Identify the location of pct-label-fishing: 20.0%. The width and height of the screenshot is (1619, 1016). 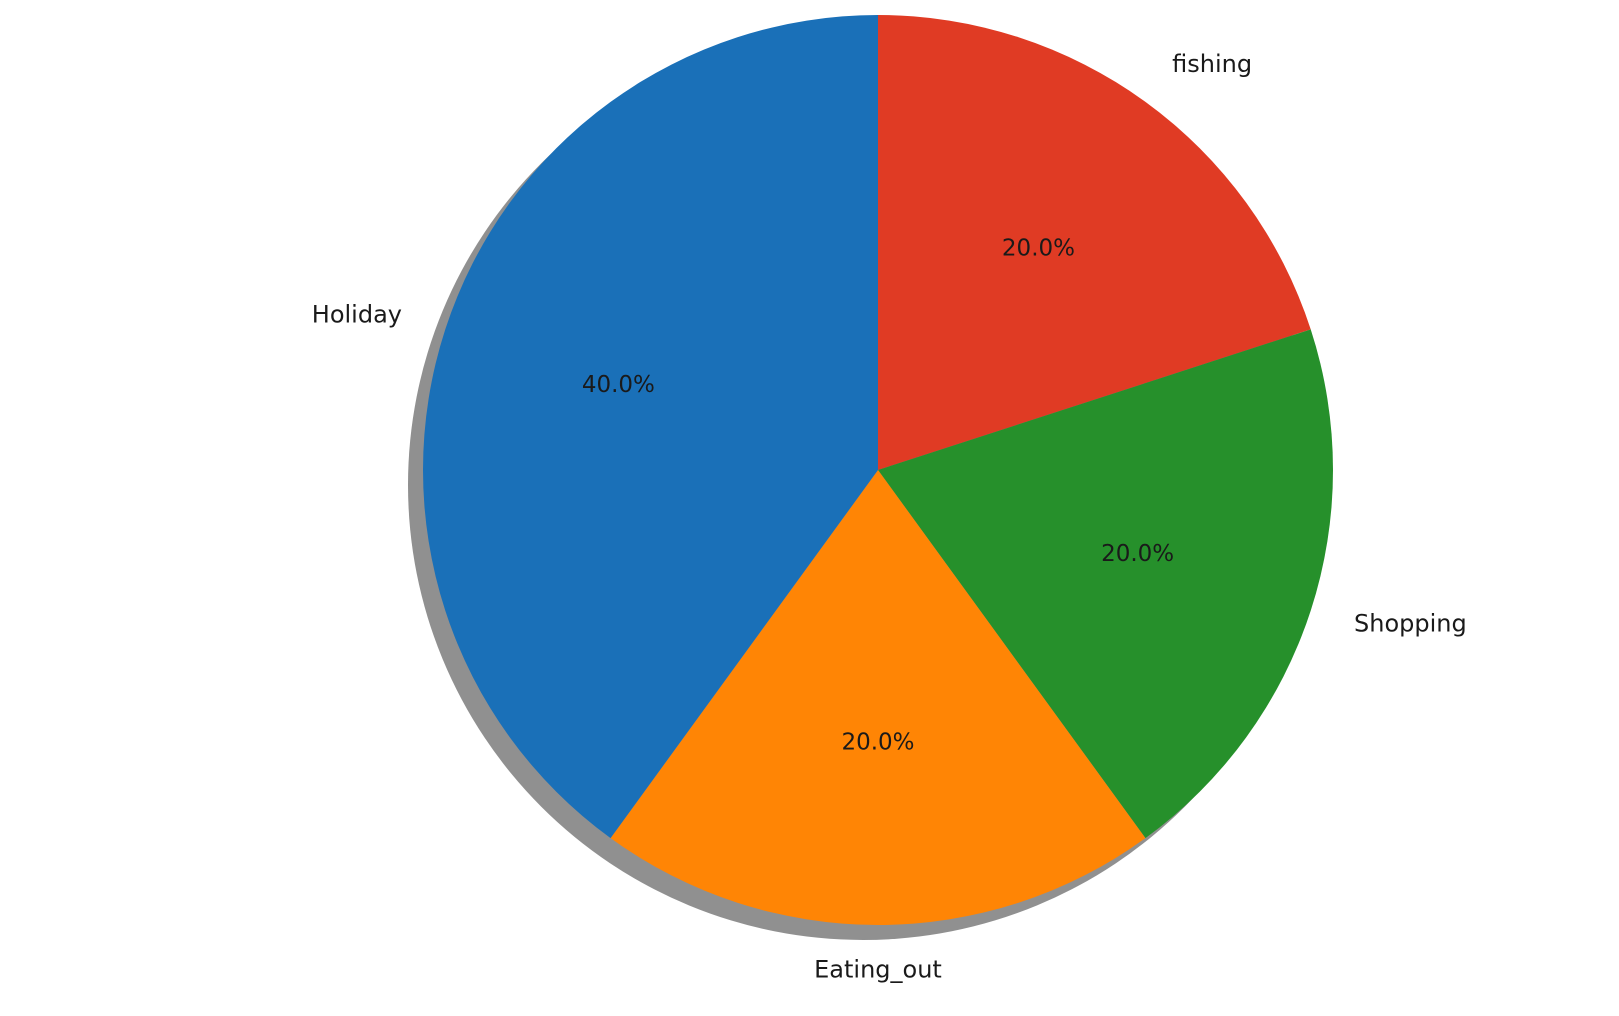
(1038, 249).